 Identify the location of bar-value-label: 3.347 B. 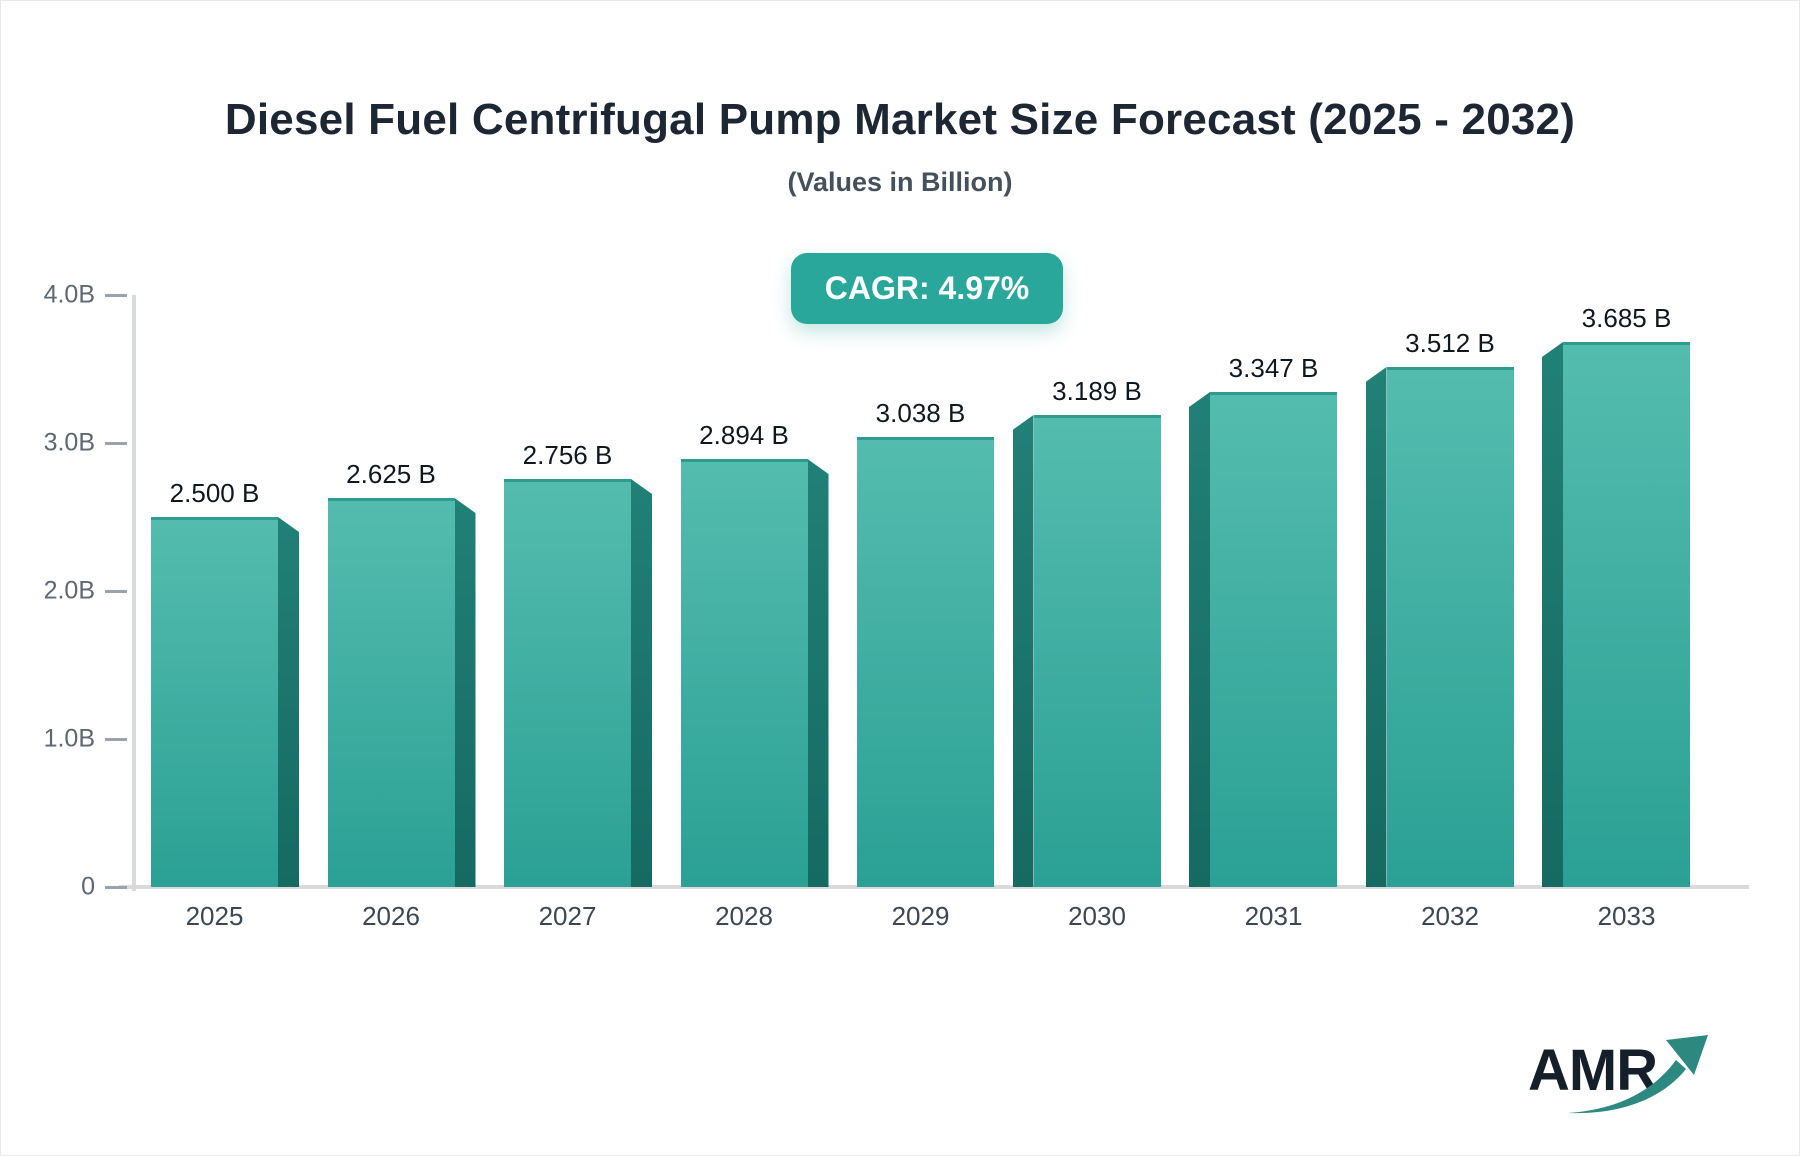
(1273, 368).